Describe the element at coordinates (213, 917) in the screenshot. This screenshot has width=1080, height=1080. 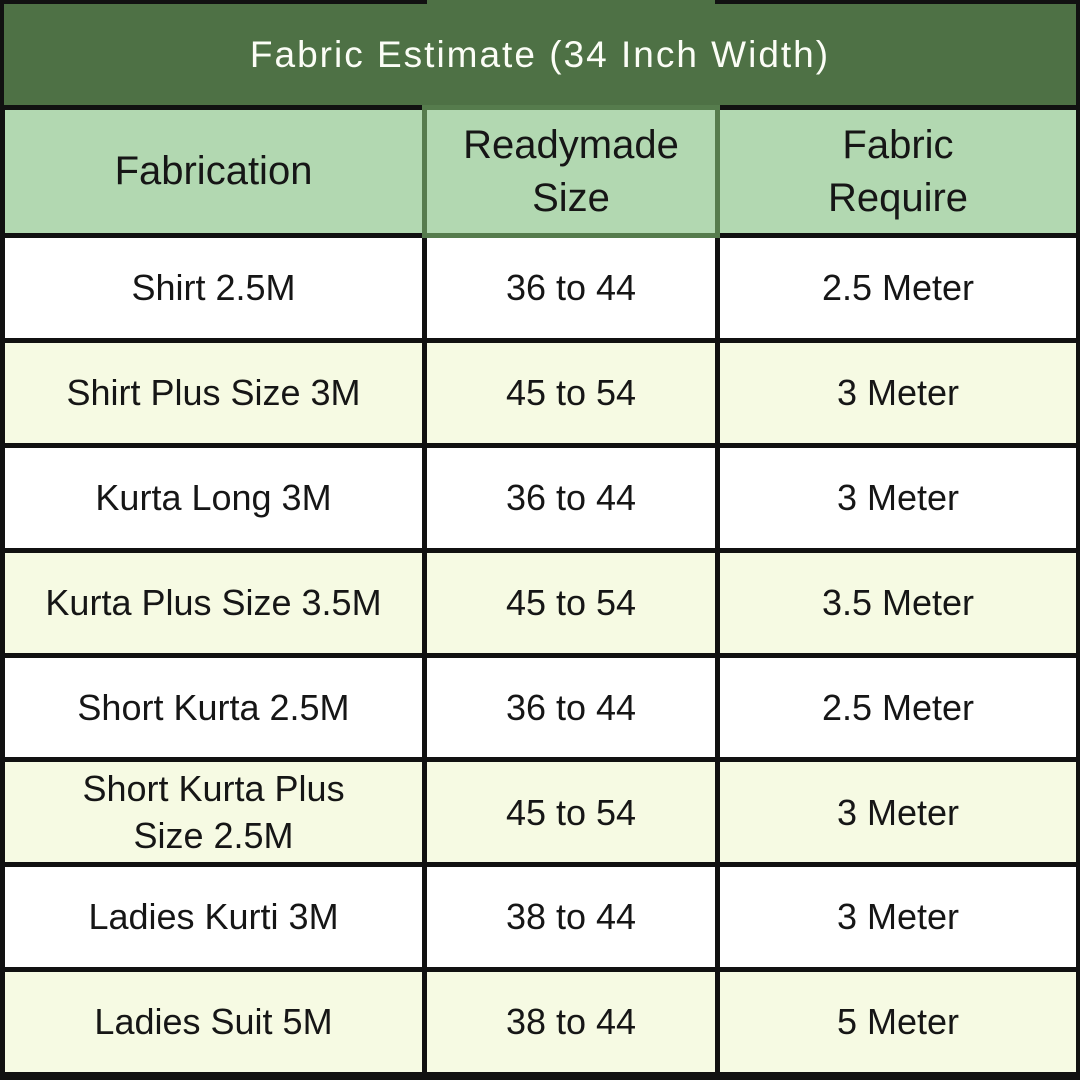
I see `table-cell-fabrication: Ladies Kurti 3M` at that location.